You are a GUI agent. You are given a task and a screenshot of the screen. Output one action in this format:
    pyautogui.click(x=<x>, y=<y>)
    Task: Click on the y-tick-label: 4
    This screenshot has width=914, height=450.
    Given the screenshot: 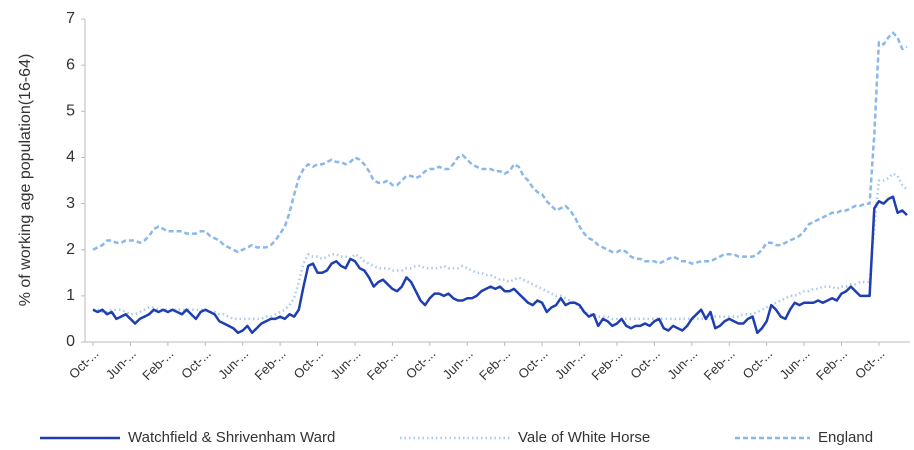 What is the action you would take?
    pyautogui.click(x=70, y=157)
    